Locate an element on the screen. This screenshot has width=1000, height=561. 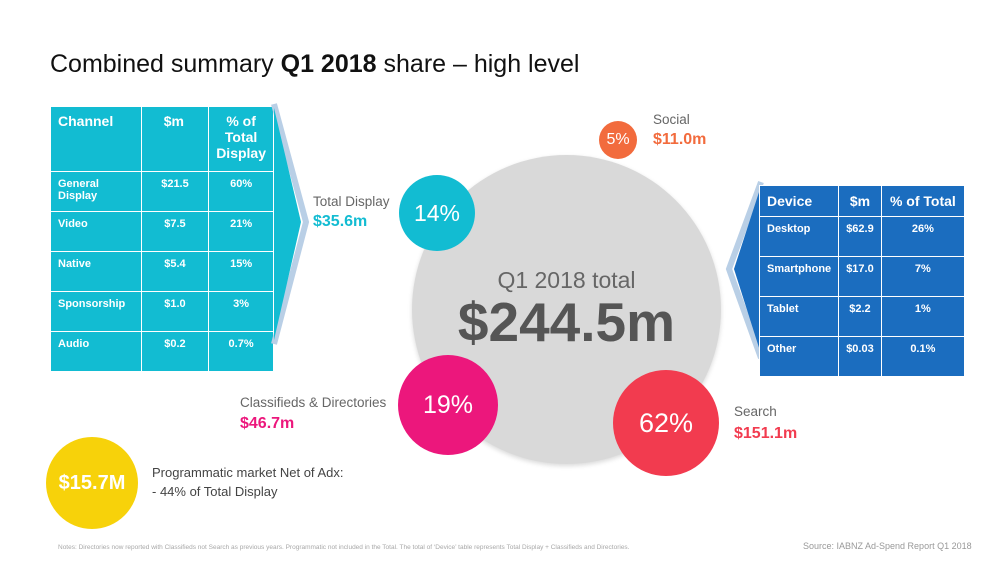
table-row: Desktop $62.9 26% is located at coordinates (862, 236).